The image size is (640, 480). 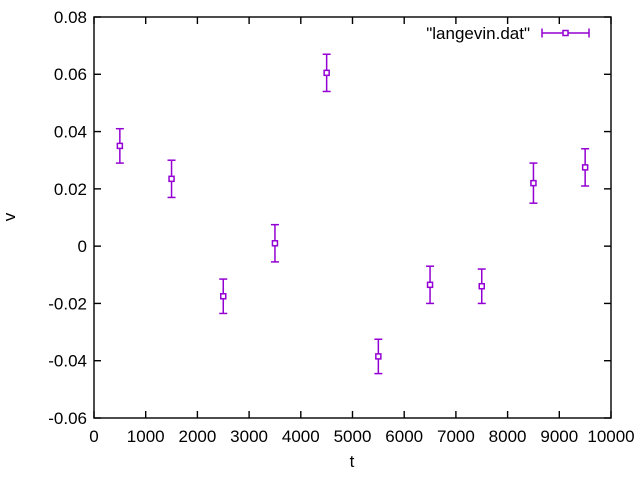 What do you see at coordinates (67, 418) in the screenshot?
I see `y-tick-label: -0.06` at bounding box center [67, 418].